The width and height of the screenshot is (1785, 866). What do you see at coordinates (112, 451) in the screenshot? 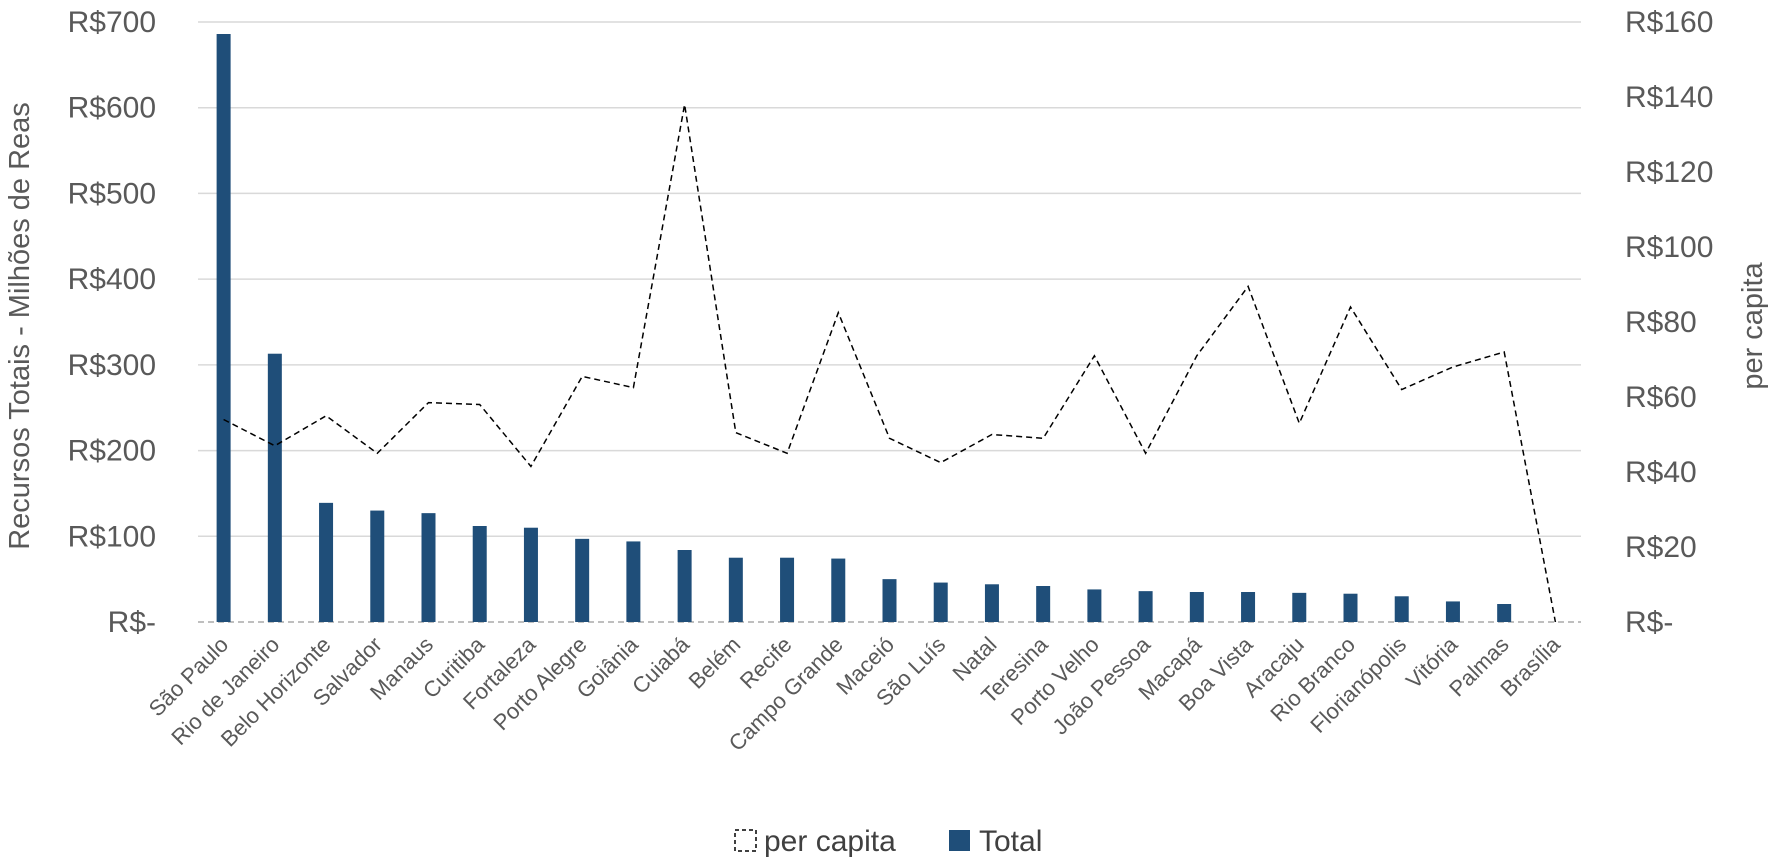
I see `left-tick-label: R$200` at bounding box center [112, 451].